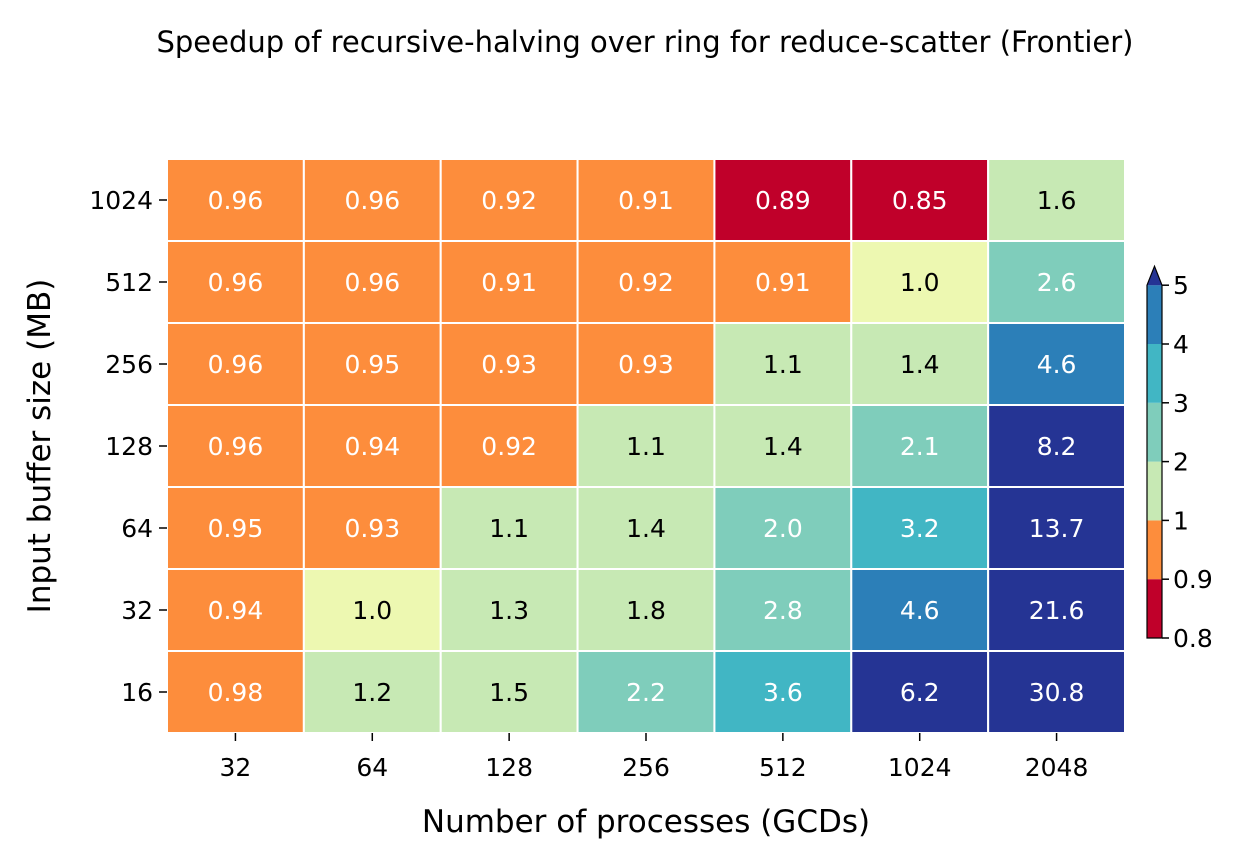 Image resolution: width=1246 pixels, height=864 pixels. Describe the element at coordinates (236, 767) in the screenshot. I see `x-tick-label: 32` at that location.